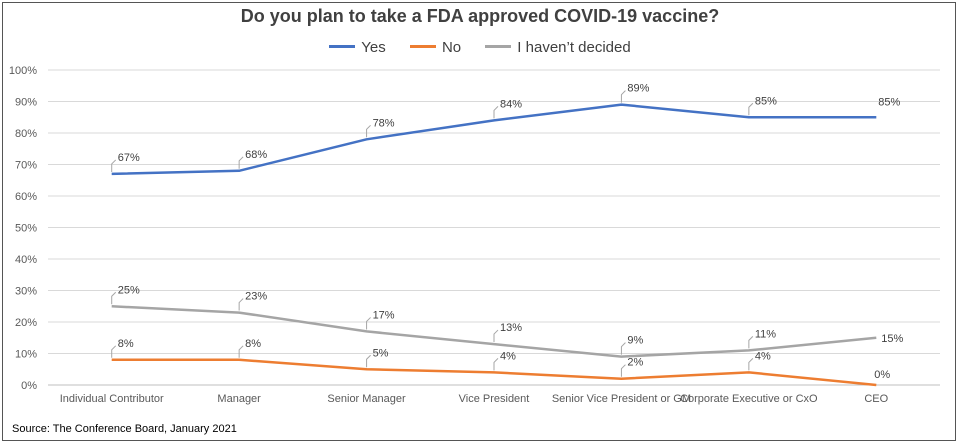 Image resolution: width=960 pixels, height=445 pixels. I want to click on y-tick-label: 90%, so click(26, 103).